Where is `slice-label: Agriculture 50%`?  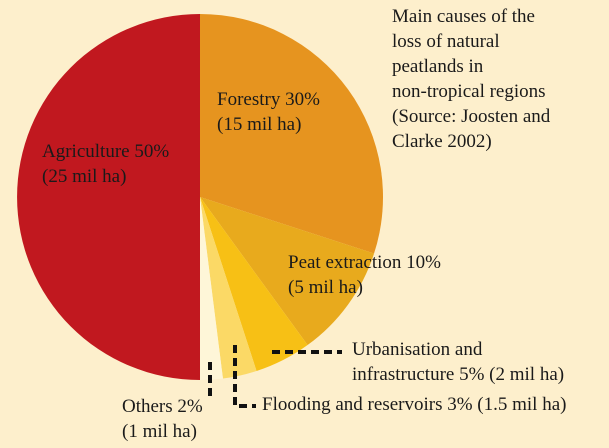 slice-label: Agriculture 50% is located at coordinates (105, 151).